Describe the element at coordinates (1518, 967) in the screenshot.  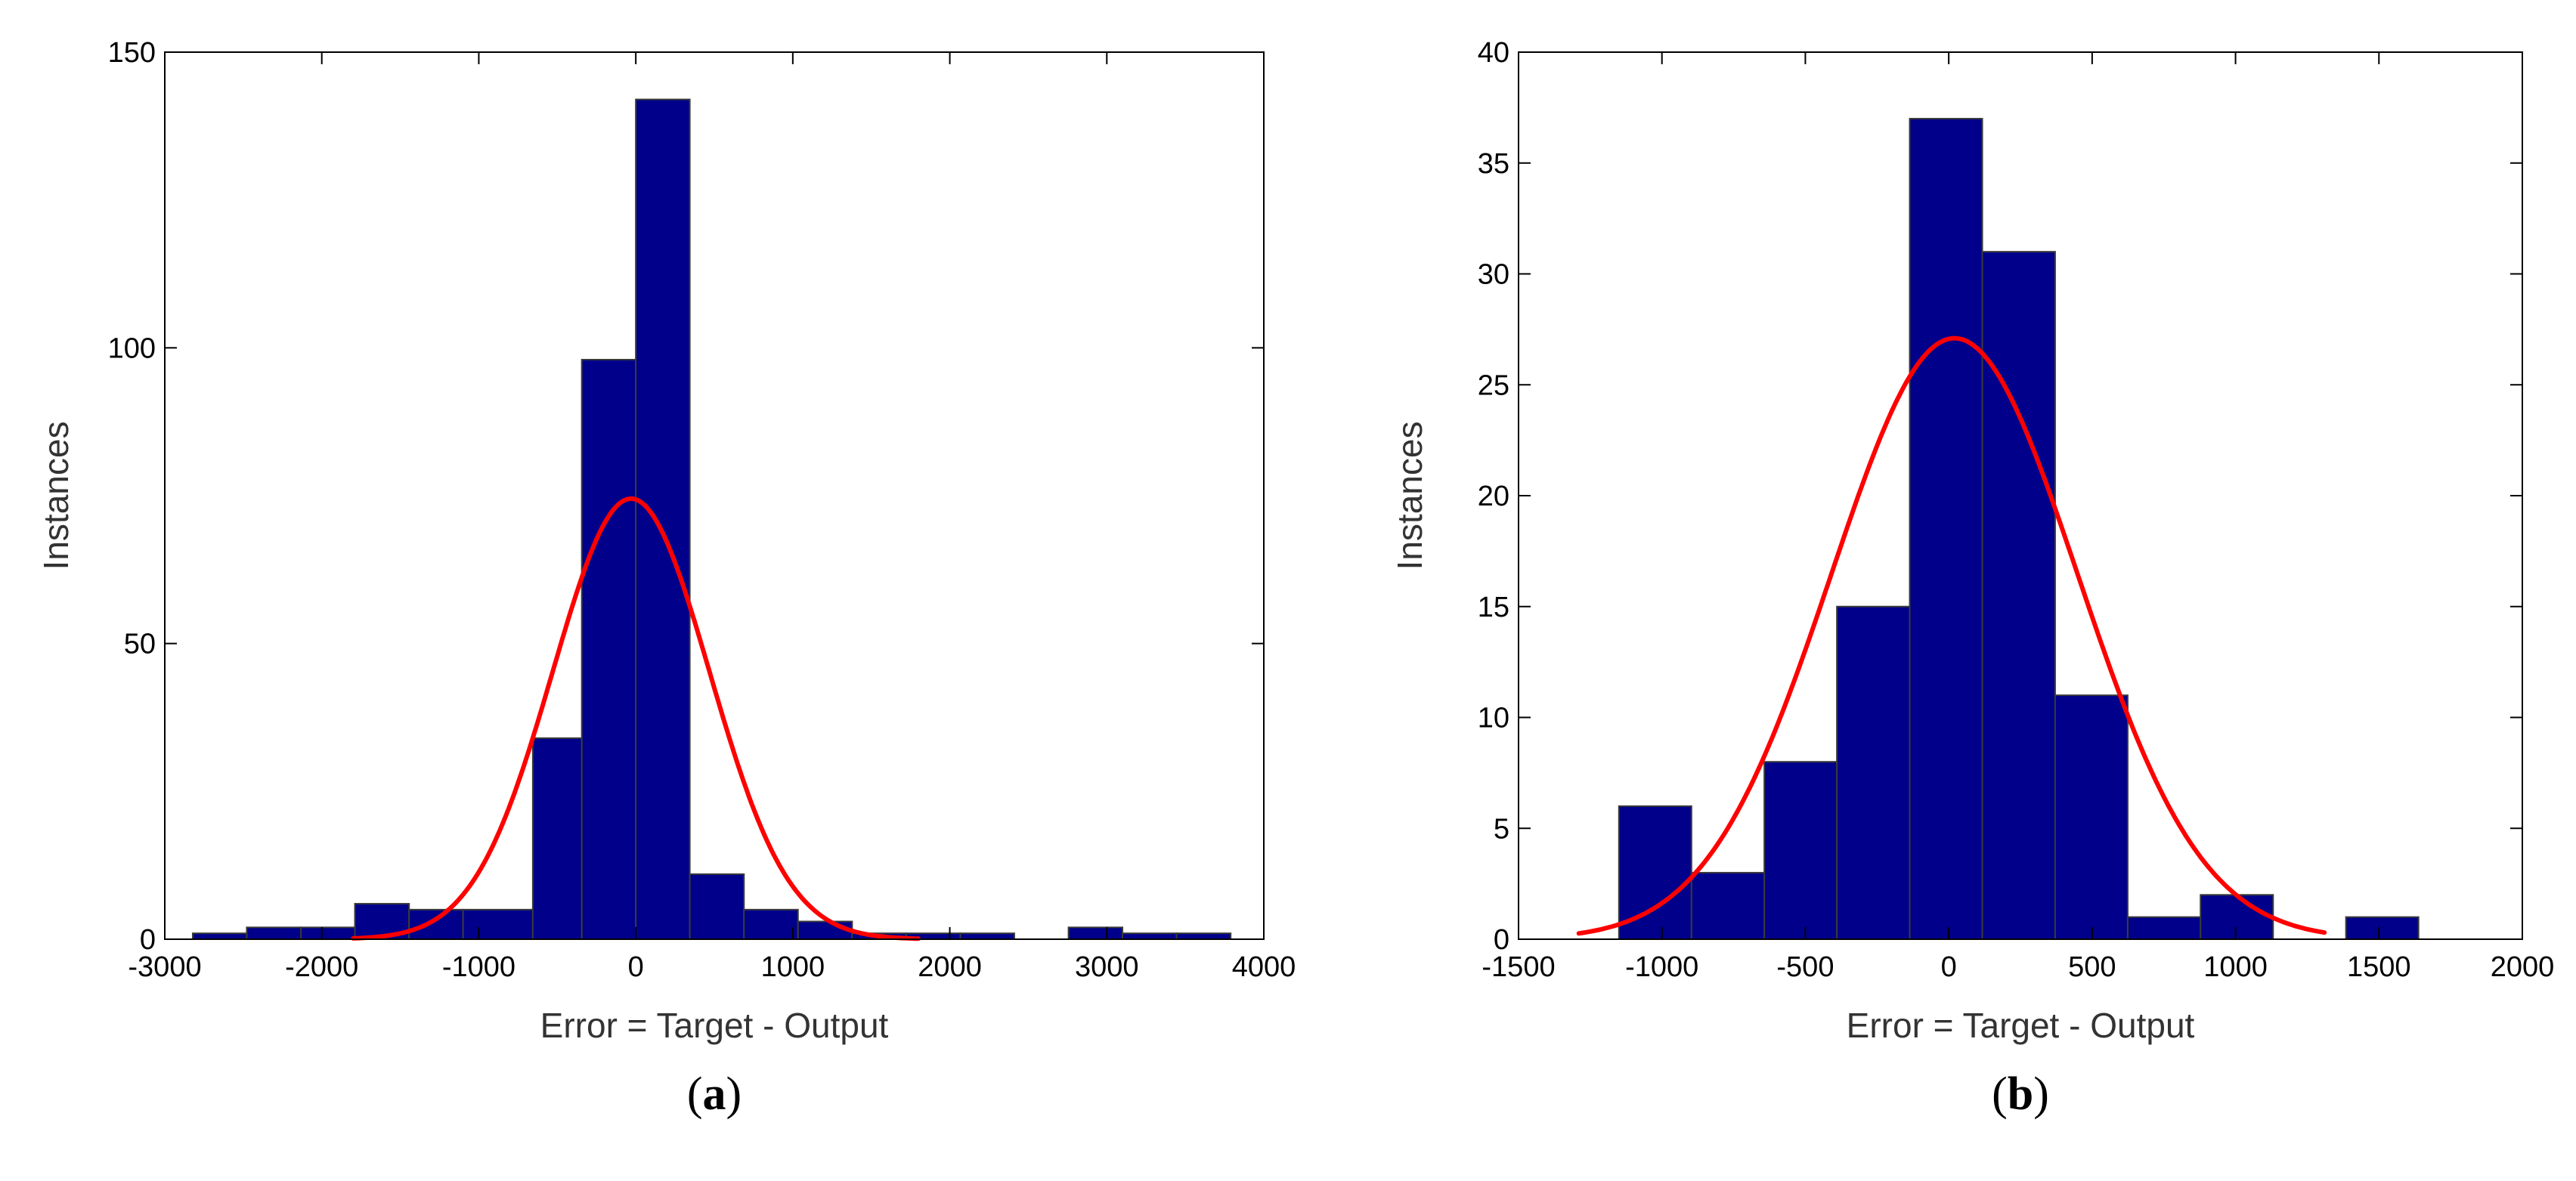
I see `x-tick-label: -1500` at that location.